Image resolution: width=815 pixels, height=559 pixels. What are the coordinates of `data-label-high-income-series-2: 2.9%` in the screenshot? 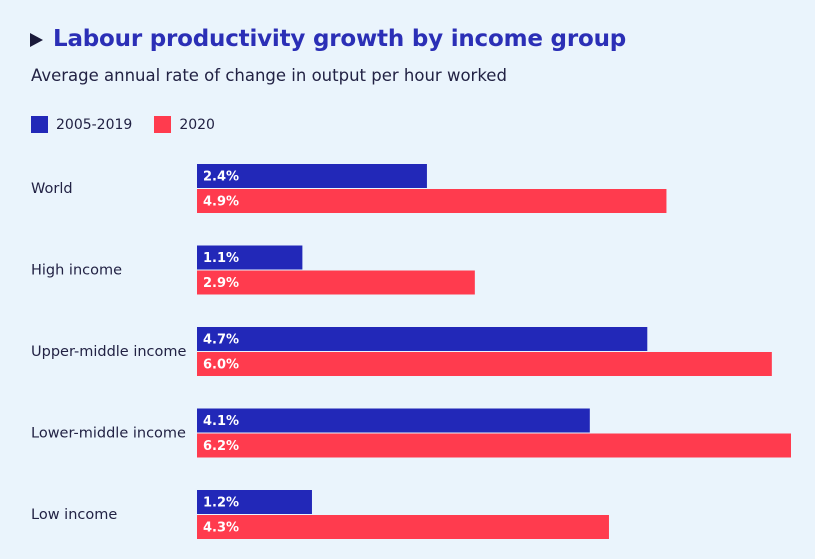 It's located at (221, 283).